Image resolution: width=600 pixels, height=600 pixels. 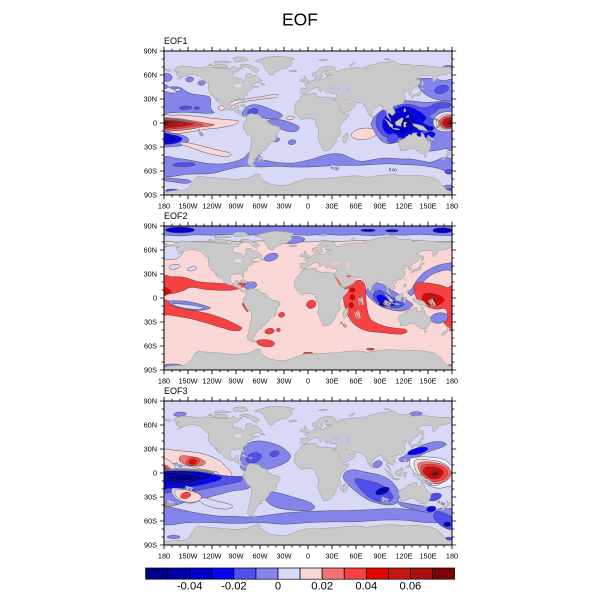 What do you see at coordinates (366, 587) in the screenshot?
I see `svg-text: 0.04` at bounding box center [366, 587].